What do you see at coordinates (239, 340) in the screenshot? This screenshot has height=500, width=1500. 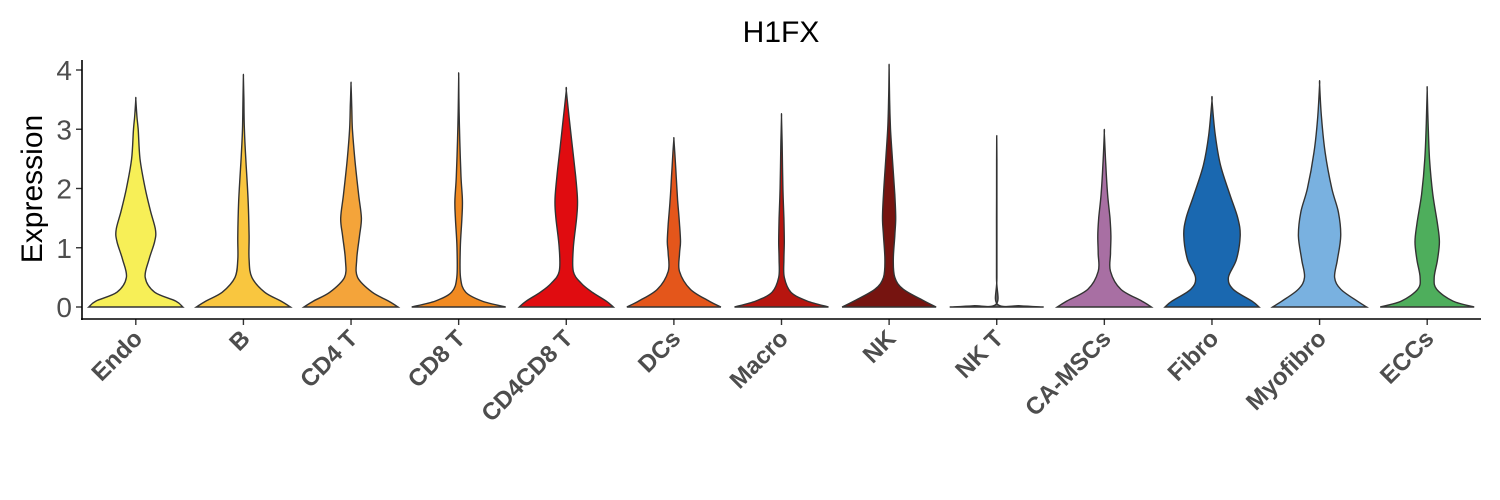 I see `x-tick-label: B` at bounding box center [239, 340].